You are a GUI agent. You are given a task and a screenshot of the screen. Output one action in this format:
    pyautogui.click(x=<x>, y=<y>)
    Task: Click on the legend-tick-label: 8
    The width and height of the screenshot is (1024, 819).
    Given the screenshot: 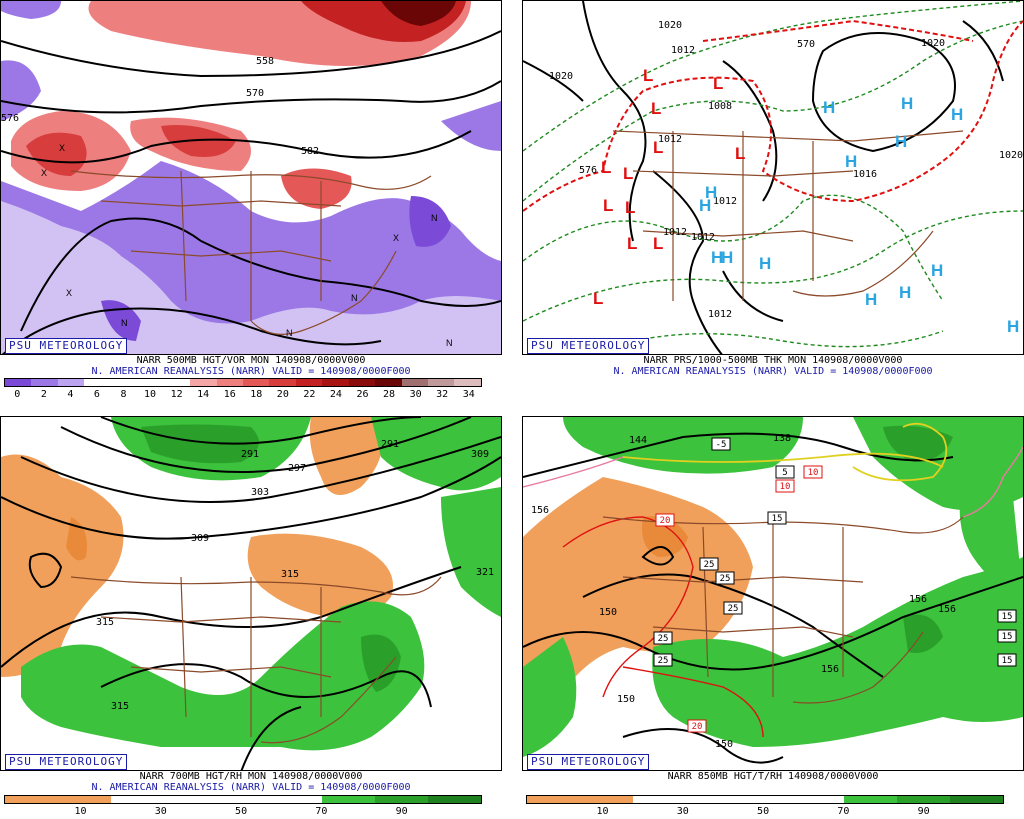 What is the action you would take?
    pyautogui.click(x=123, y=394)
    